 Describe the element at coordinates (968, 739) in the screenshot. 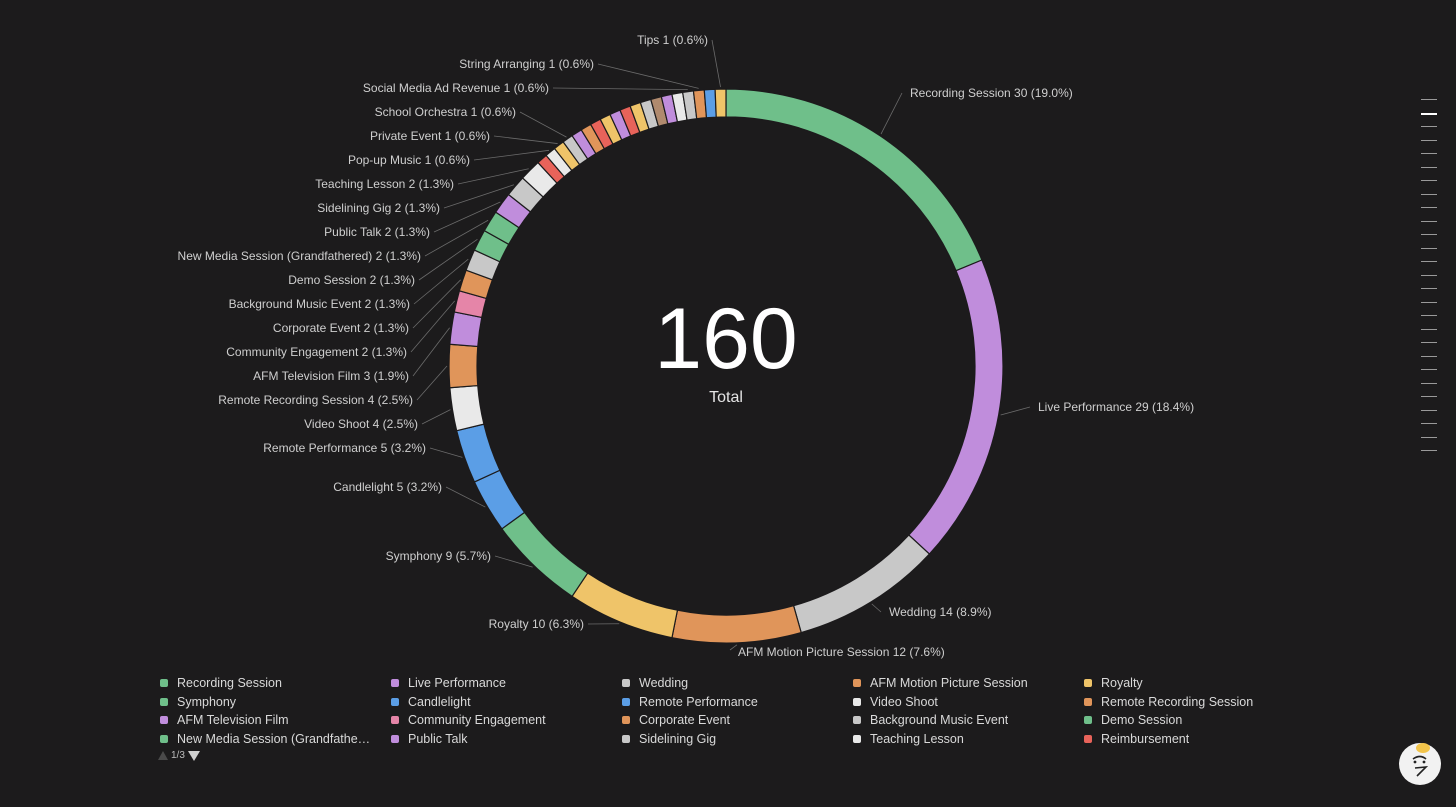

I see `legend-item: Teaching Lesson` at that location.